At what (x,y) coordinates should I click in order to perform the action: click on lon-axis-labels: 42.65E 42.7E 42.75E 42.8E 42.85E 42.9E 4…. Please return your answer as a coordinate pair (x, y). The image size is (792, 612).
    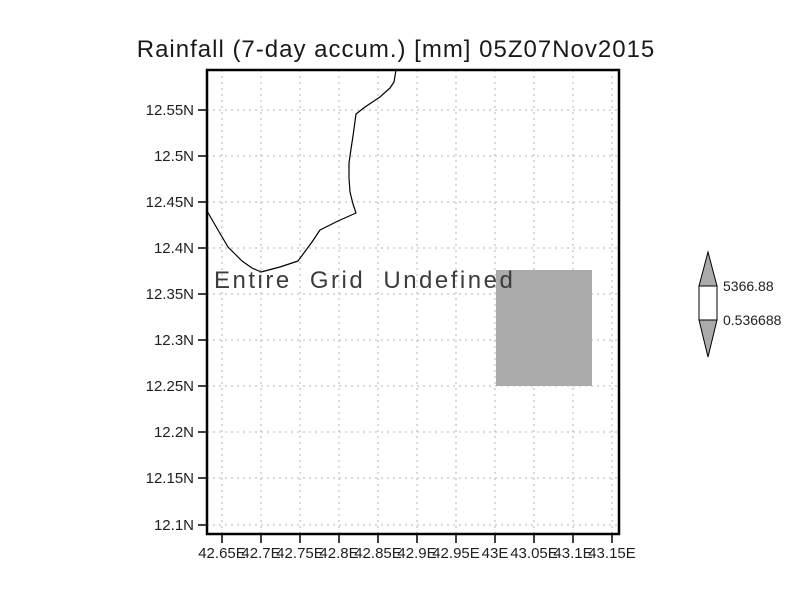
    Looking at the image, I should click on (417, 553).